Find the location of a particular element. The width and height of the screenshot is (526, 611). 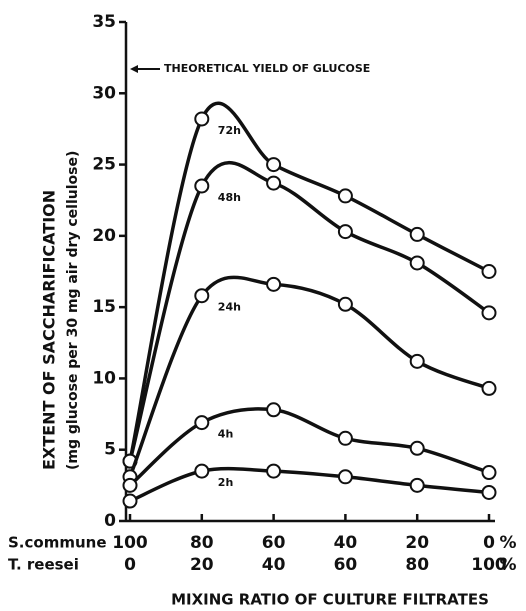

x-row-name: S.commune is located at coordinates (57, 543).